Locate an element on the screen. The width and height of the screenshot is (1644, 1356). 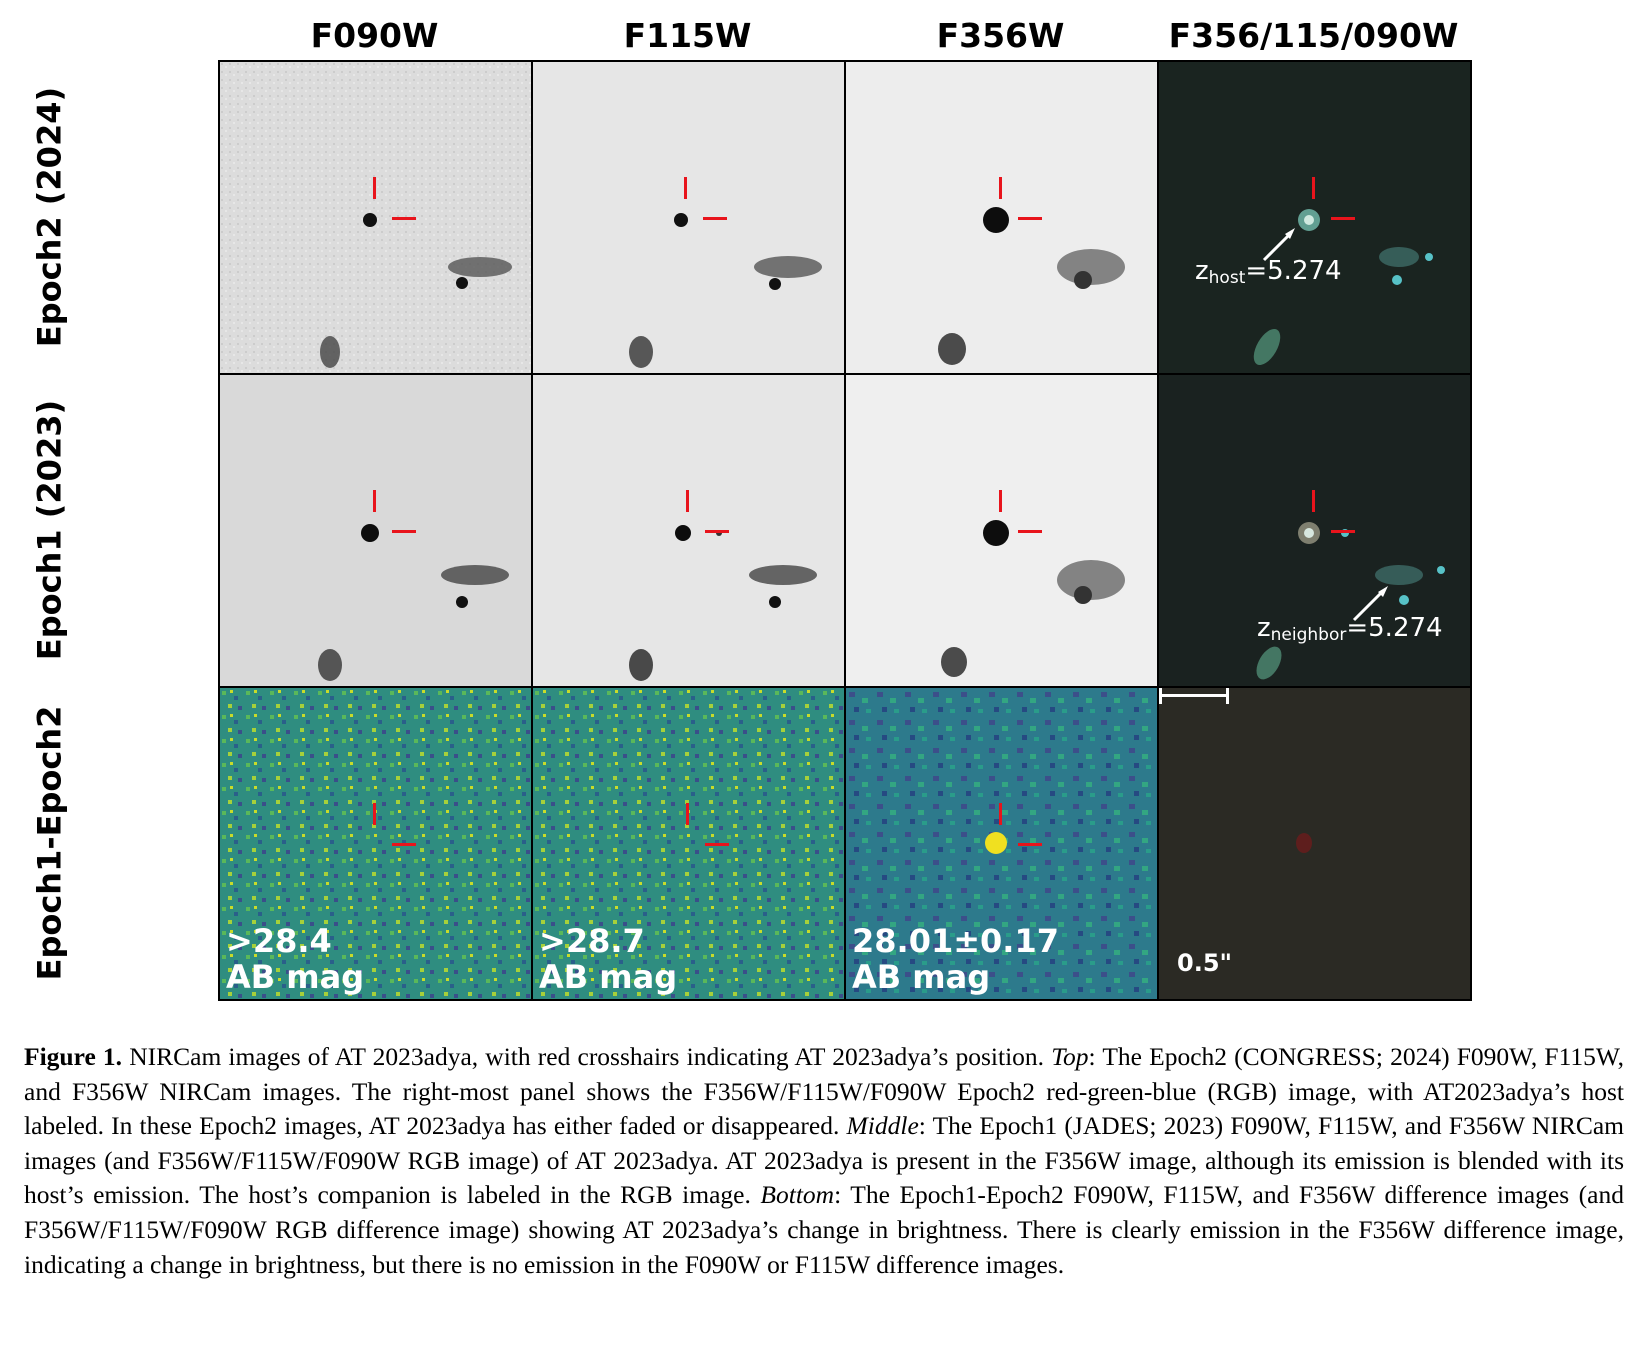
panel-difference-f115w: >28.7 AB mag is located at coordinates (688, 843).